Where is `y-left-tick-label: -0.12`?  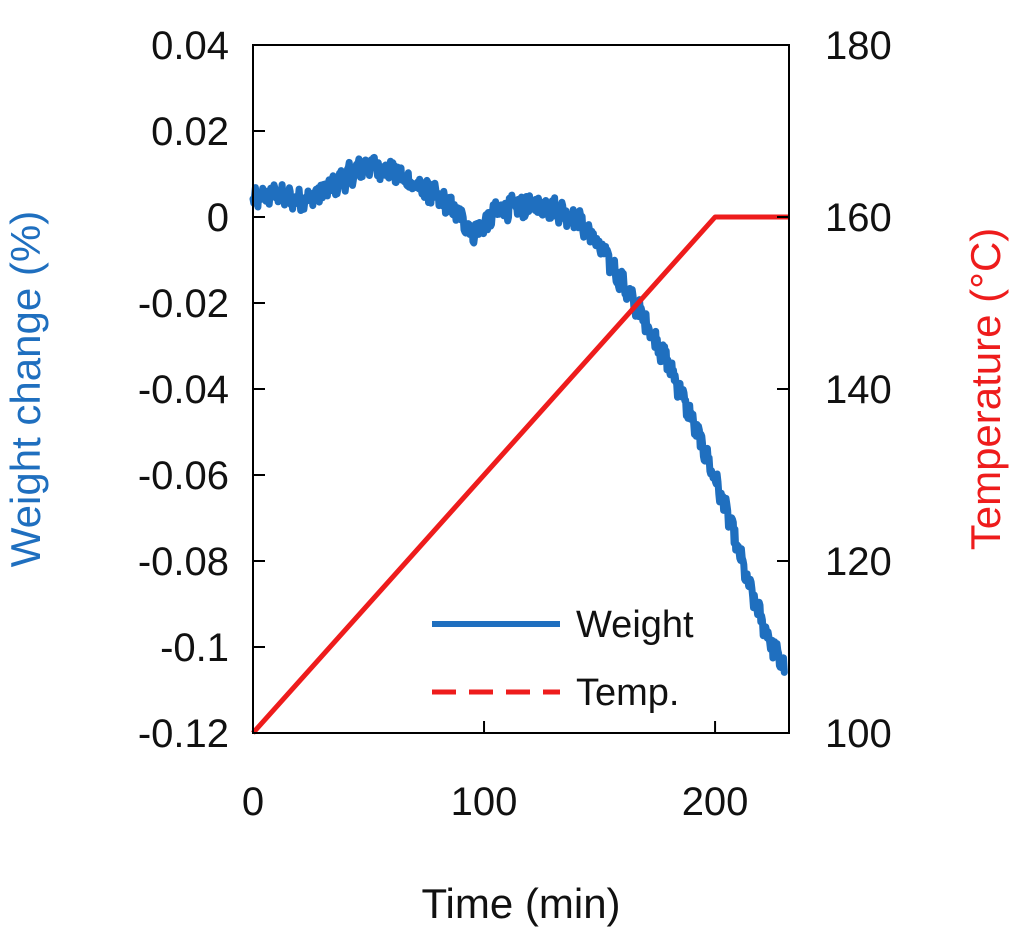 y-left-tick-label: -0.12 is located at coordinates (183, 734).